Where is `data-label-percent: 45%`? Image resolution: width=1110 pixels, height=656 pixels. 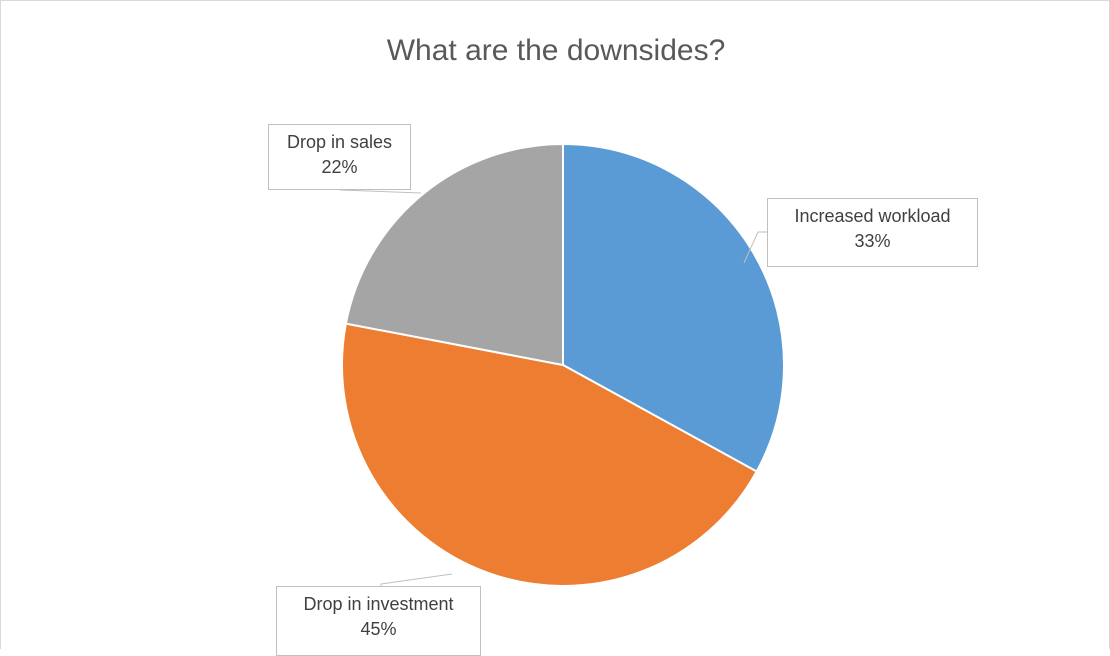 data-label-percent: 45% is located at coordinates (378, 629).